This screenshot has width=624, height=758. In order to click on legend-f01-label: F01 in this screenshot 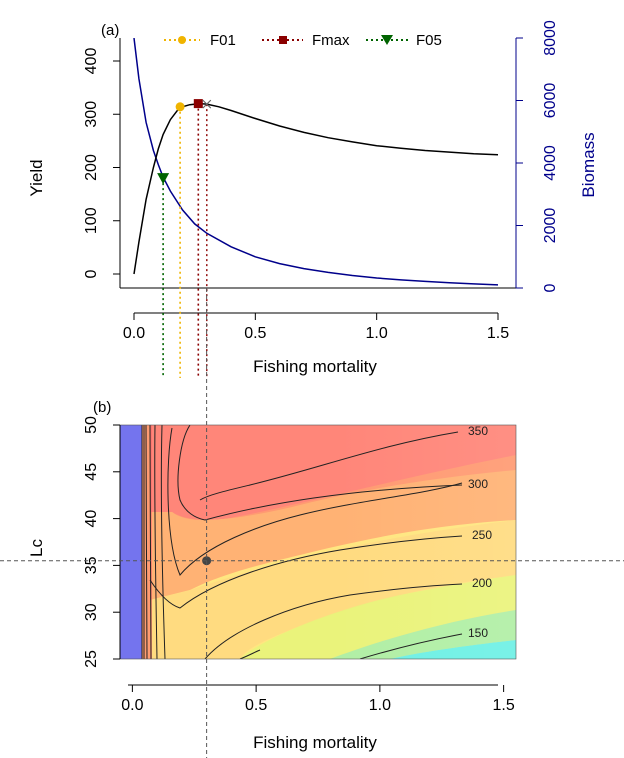, I will do `click(223, 40)`.